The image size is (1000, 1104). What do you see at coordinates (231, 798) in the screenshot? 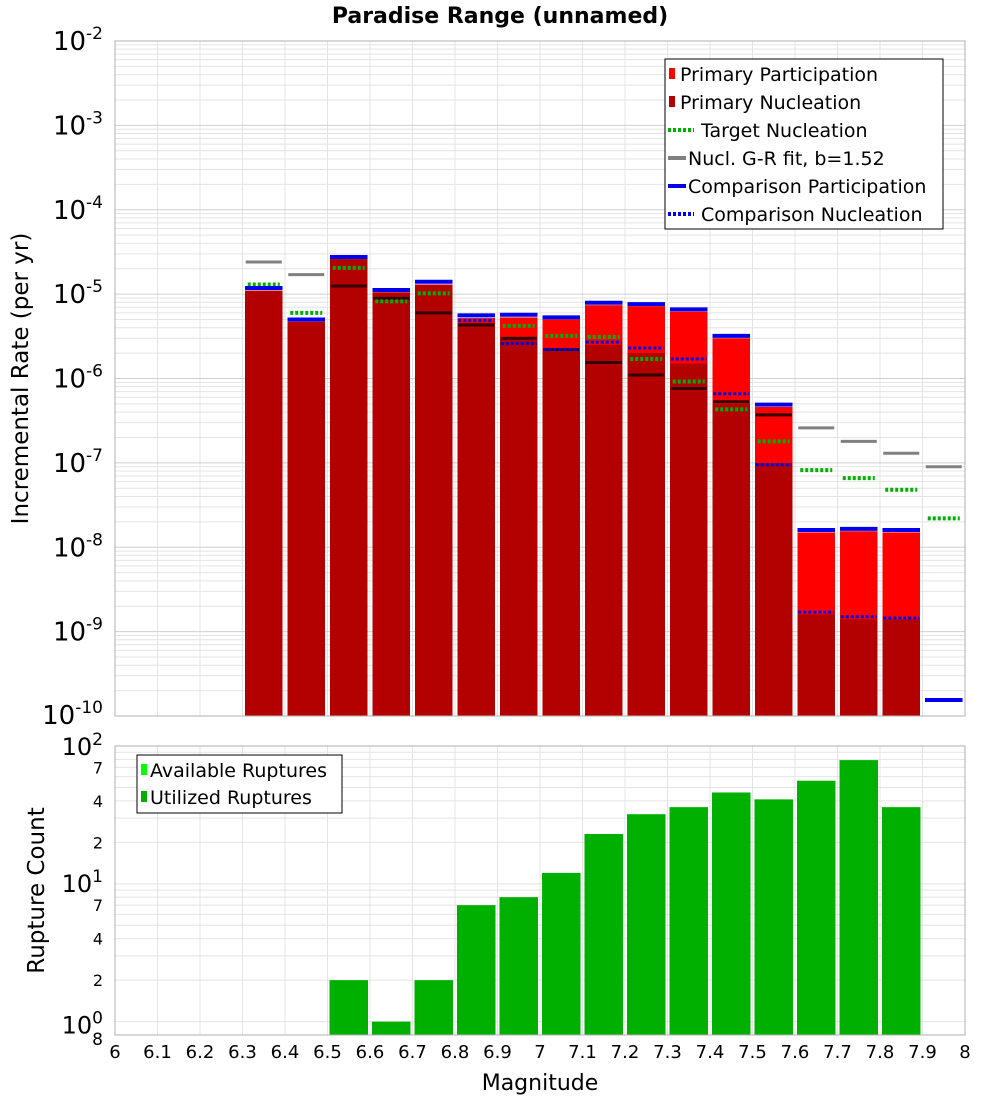
I see `bottom-legend-entry: Utilized Ruptures` at bounding box center [231, 798].